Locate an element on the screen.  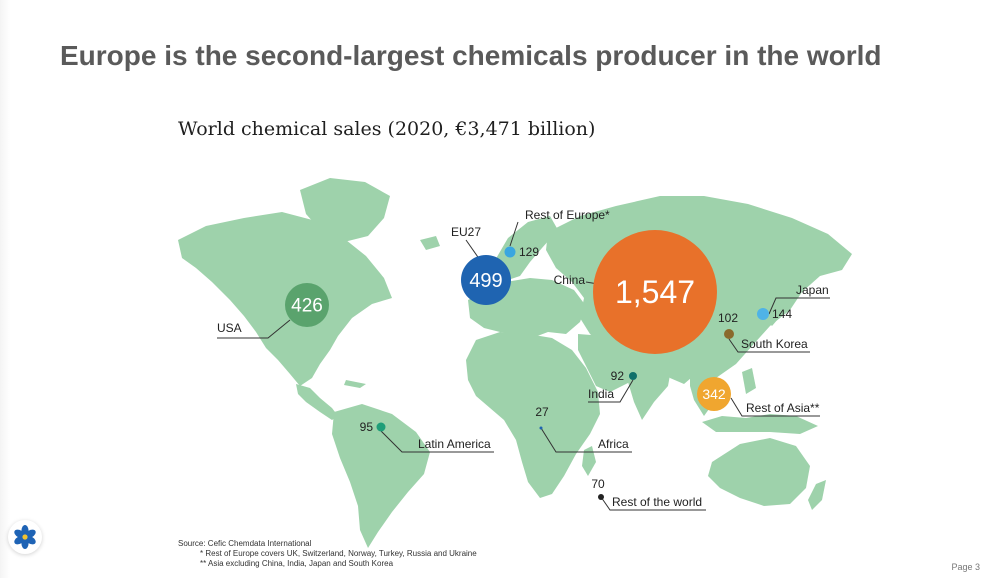
scandinavia-shape is located at coordinates (526, 248).